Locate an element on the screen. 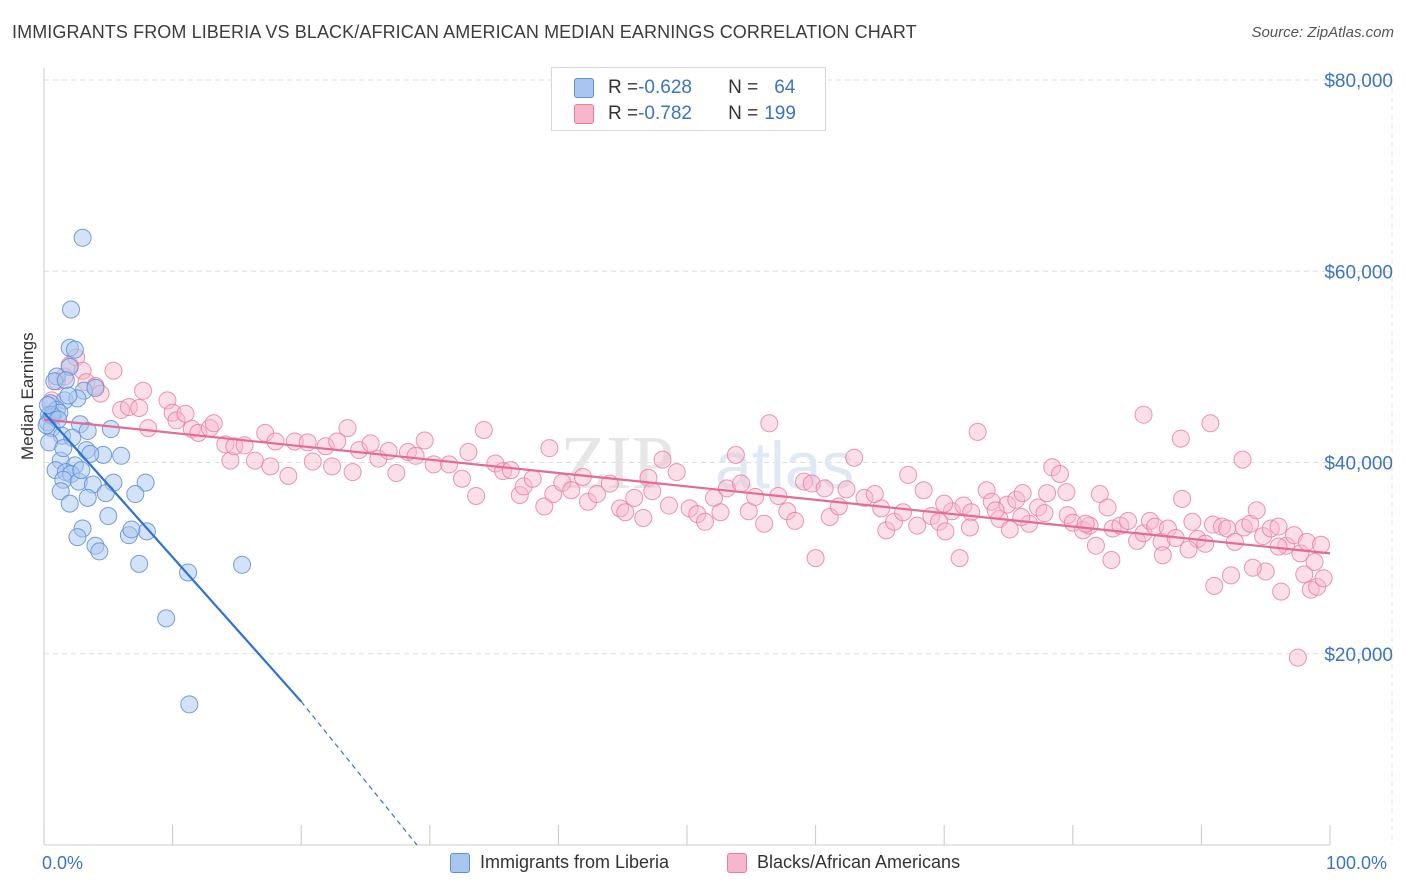 This screenshot has height=892, width=1406. n-value: 64 is located at coordinates (785, 87).